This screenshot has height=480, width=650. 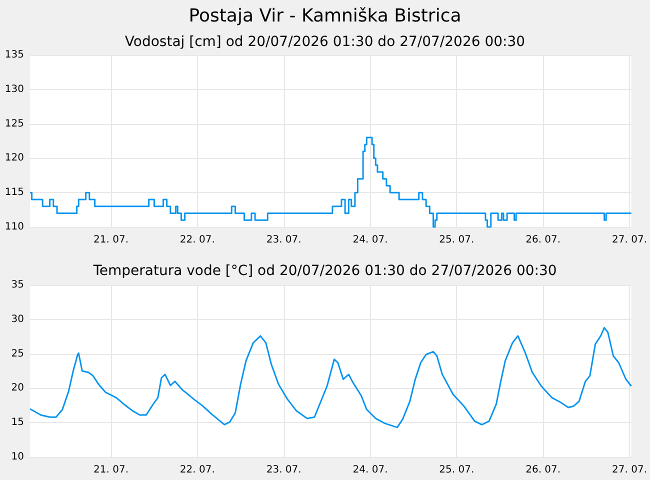 What do you see at coordinates (324, 271) in the screenshot?
I see `chart-title: Temperatura vode [°C] od 20/07/2026 01:30 do 27/07/2026 00:30` at bounding box center [324, 271].